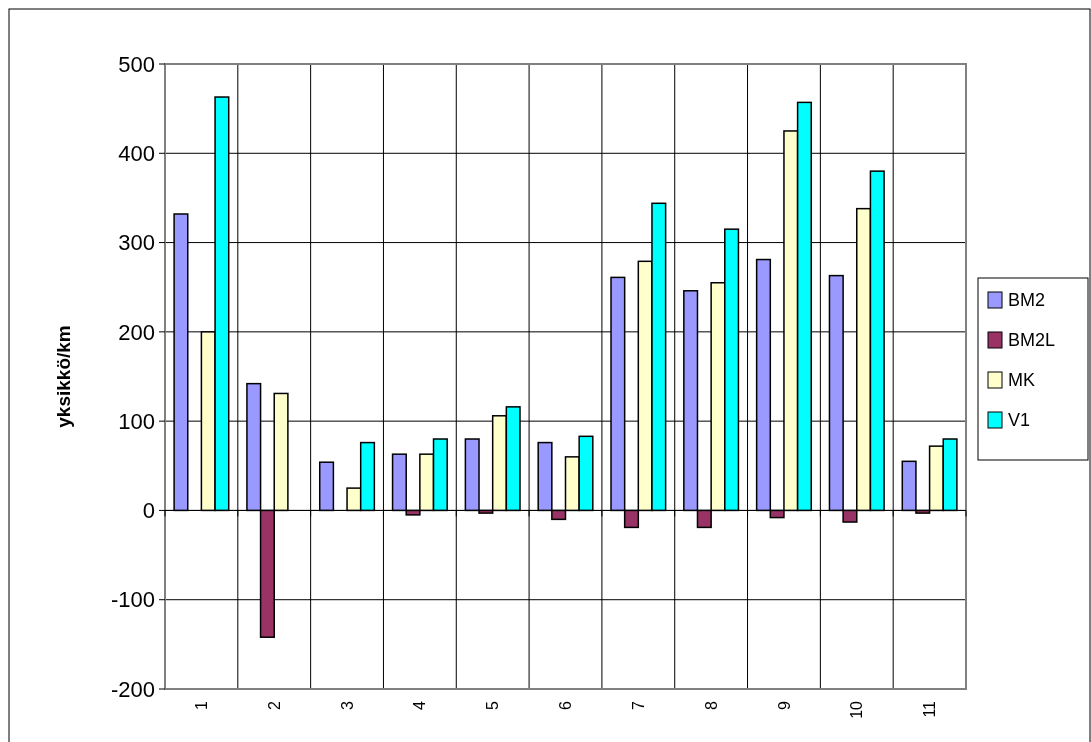 This screenshot has height=742, width=1091. I want to click on legend-label: MK, so click(1021, 380).